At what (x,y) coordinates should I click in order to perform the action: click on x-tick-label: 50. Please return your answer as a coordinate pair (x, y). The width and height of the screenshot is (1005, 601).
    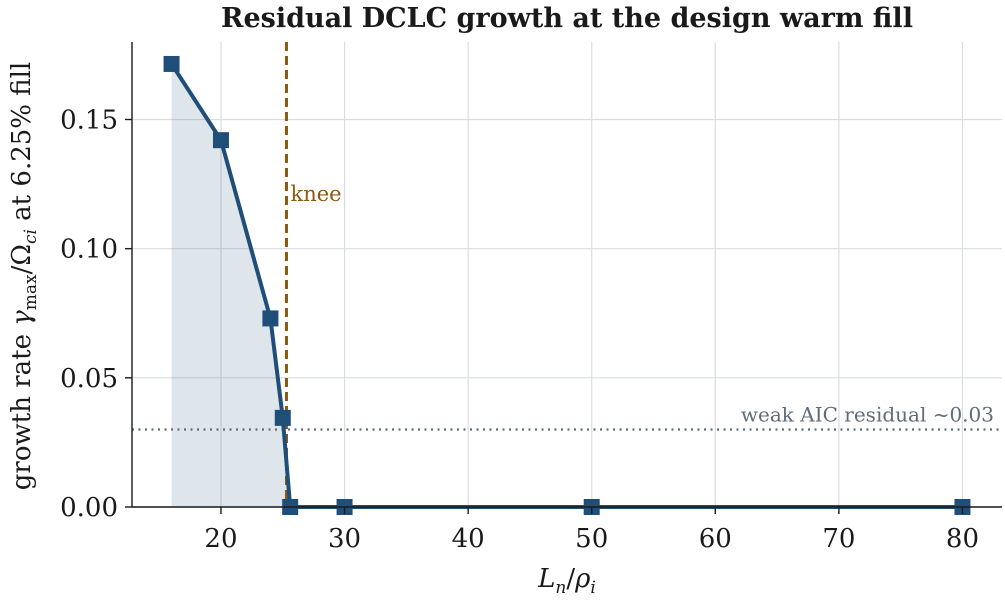
    Looking at the image, I should click on (591, 539).